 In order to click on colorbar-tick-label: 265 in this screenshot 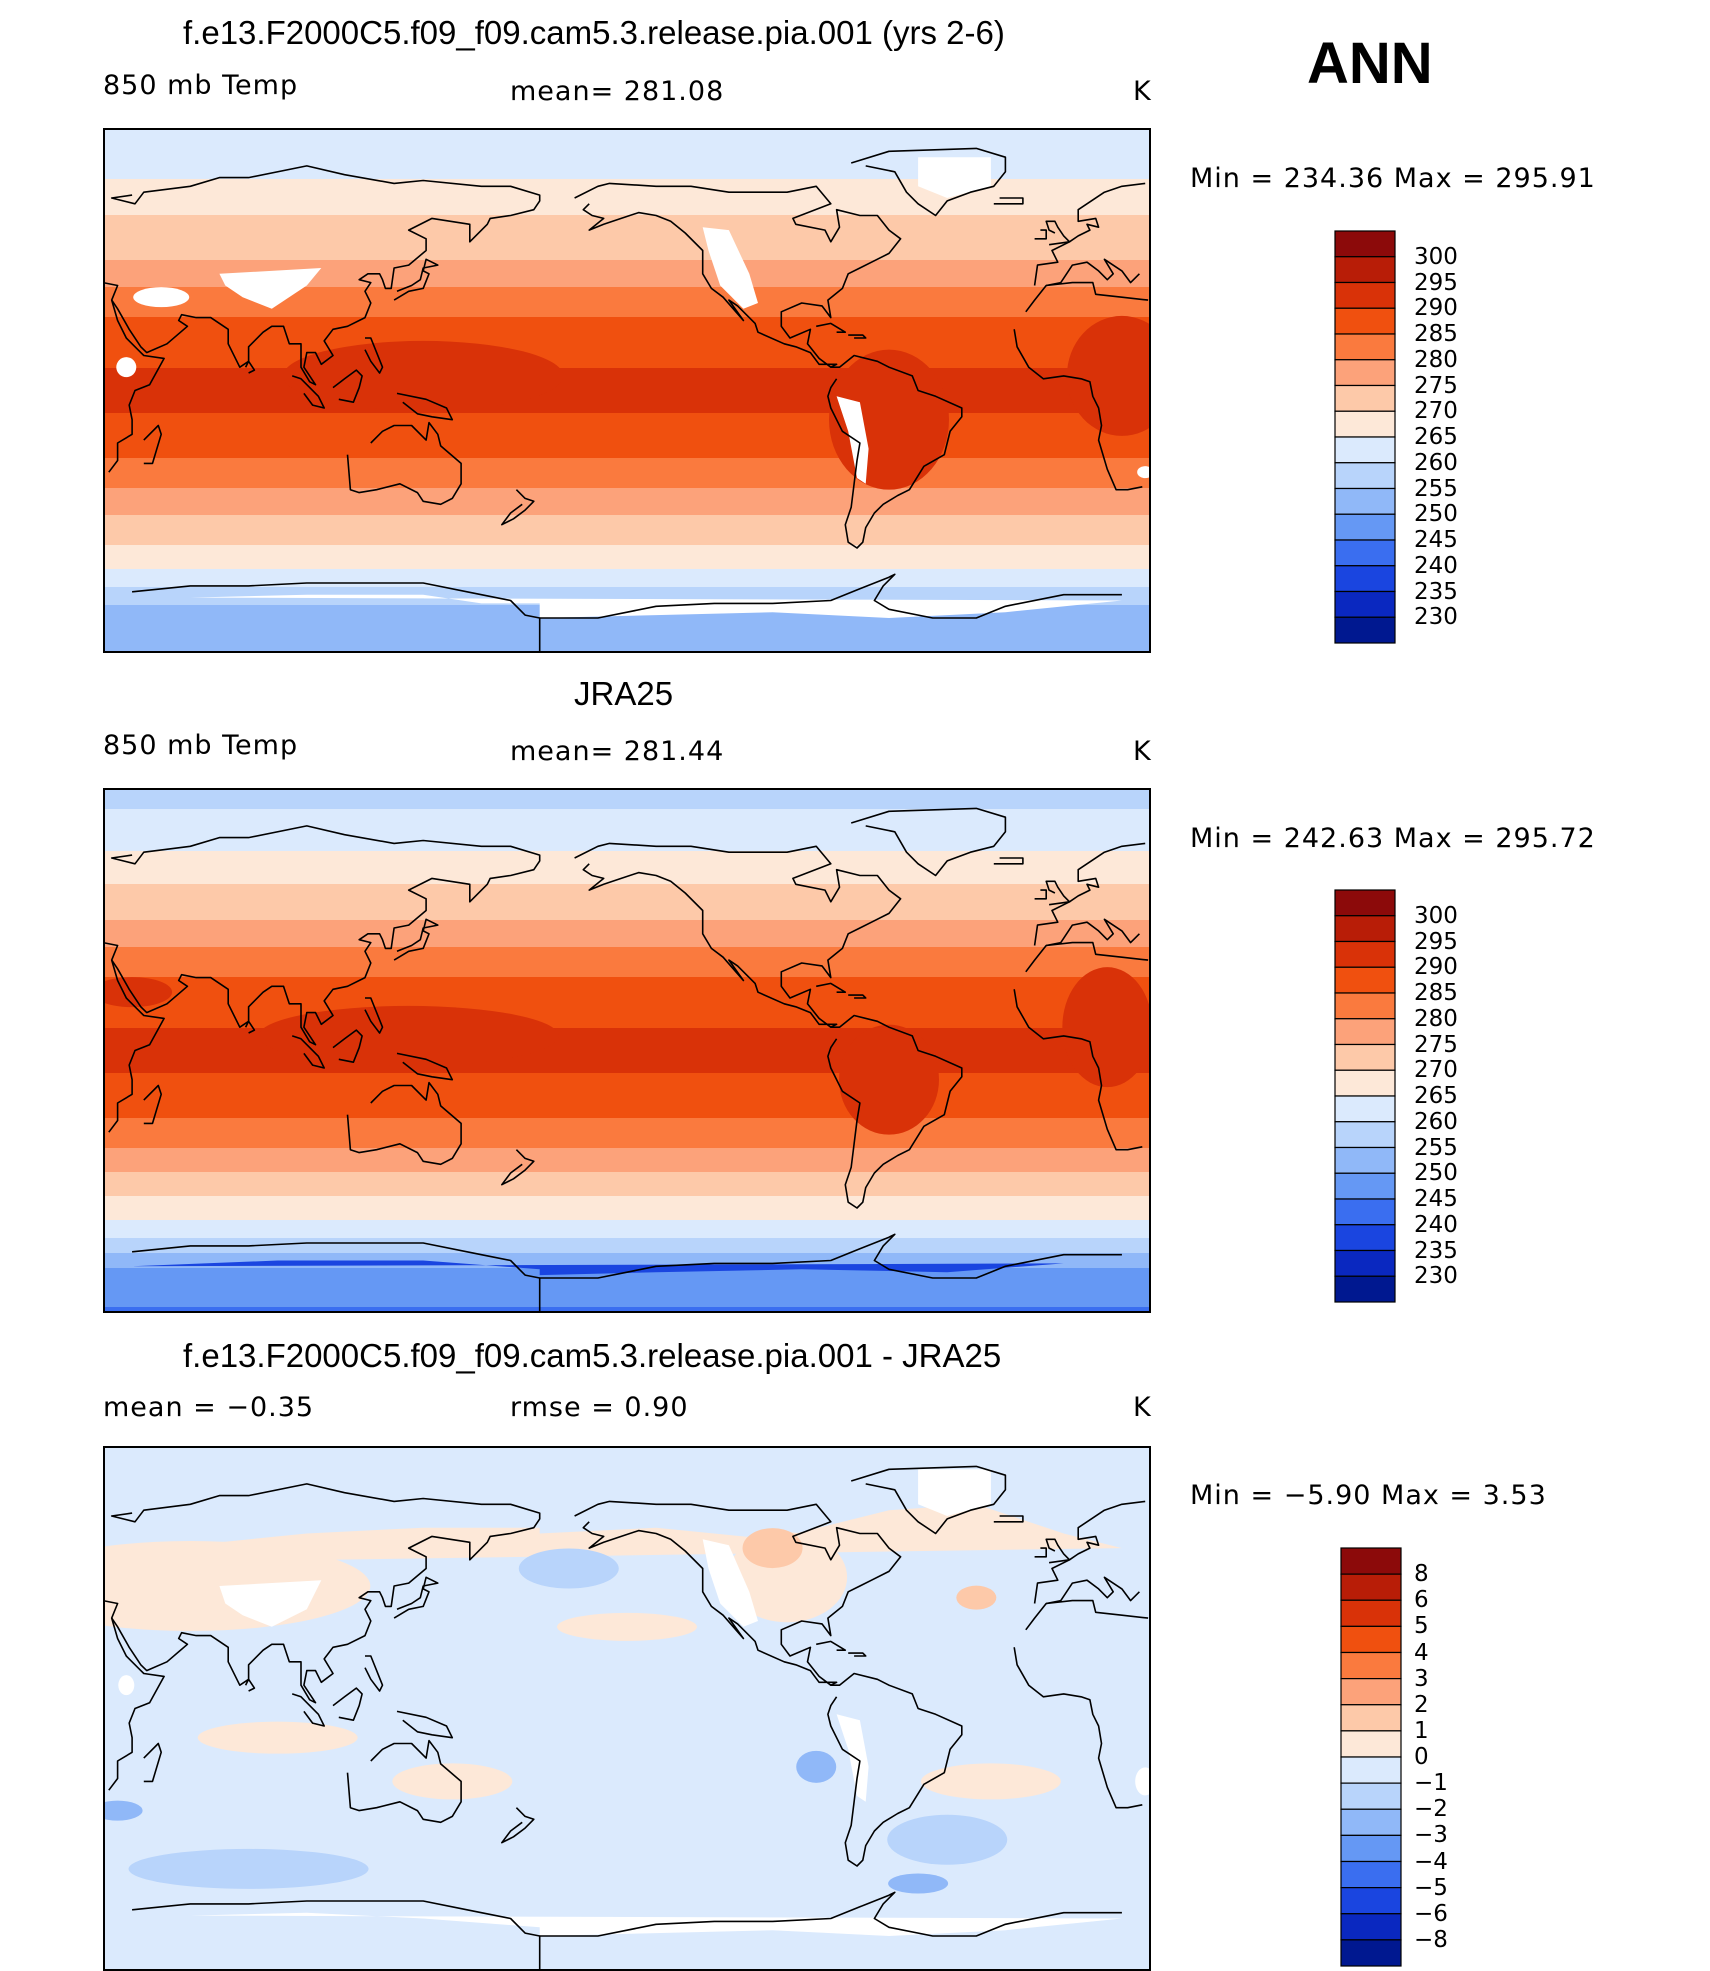, I will do `click(1436, 1096)`.